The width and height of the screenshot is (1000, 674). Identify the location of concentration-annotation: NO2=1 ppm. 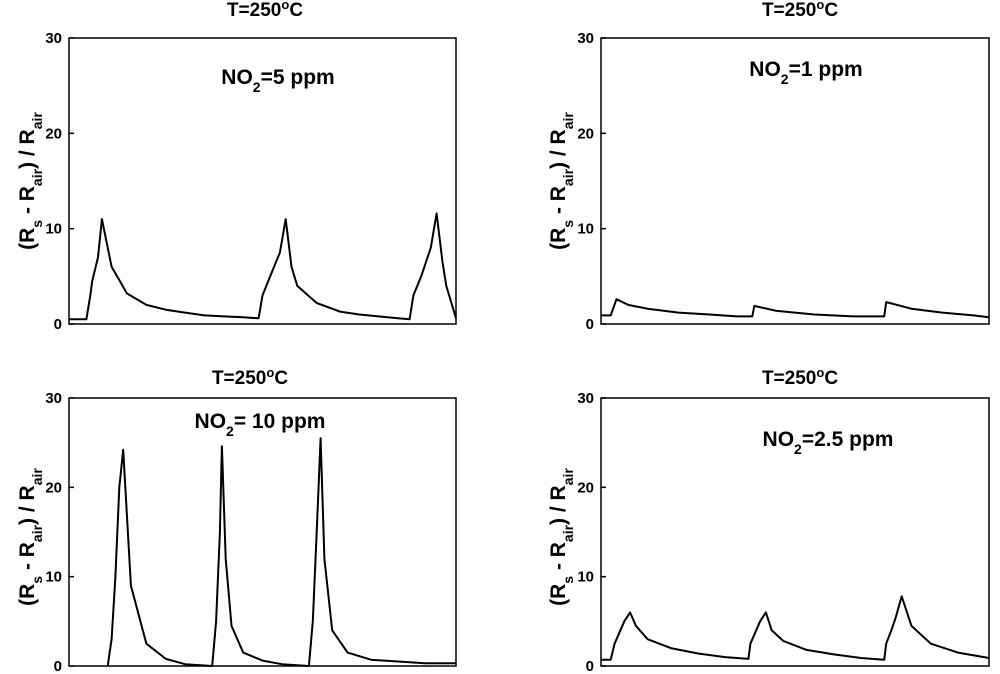
(805, 72).